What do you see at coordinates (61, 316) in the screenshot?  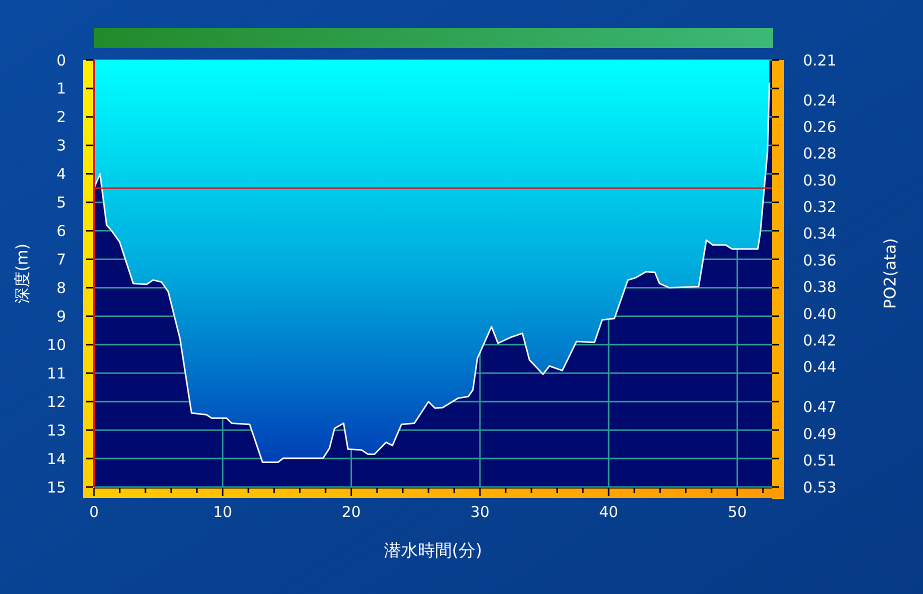 I see `y-tick-label: 9` at bounding box center [61, 316].